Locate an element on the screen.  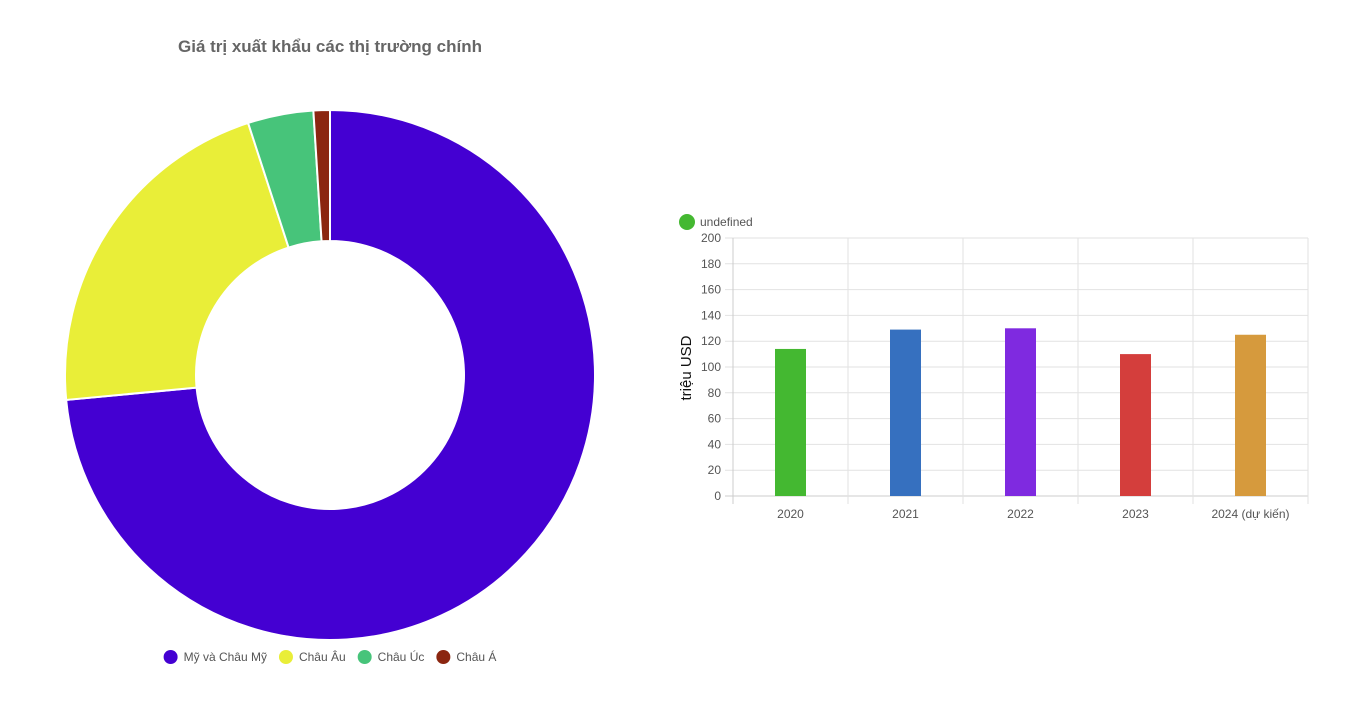
y-tick-label: 60 is located at coordinates (715, 419).